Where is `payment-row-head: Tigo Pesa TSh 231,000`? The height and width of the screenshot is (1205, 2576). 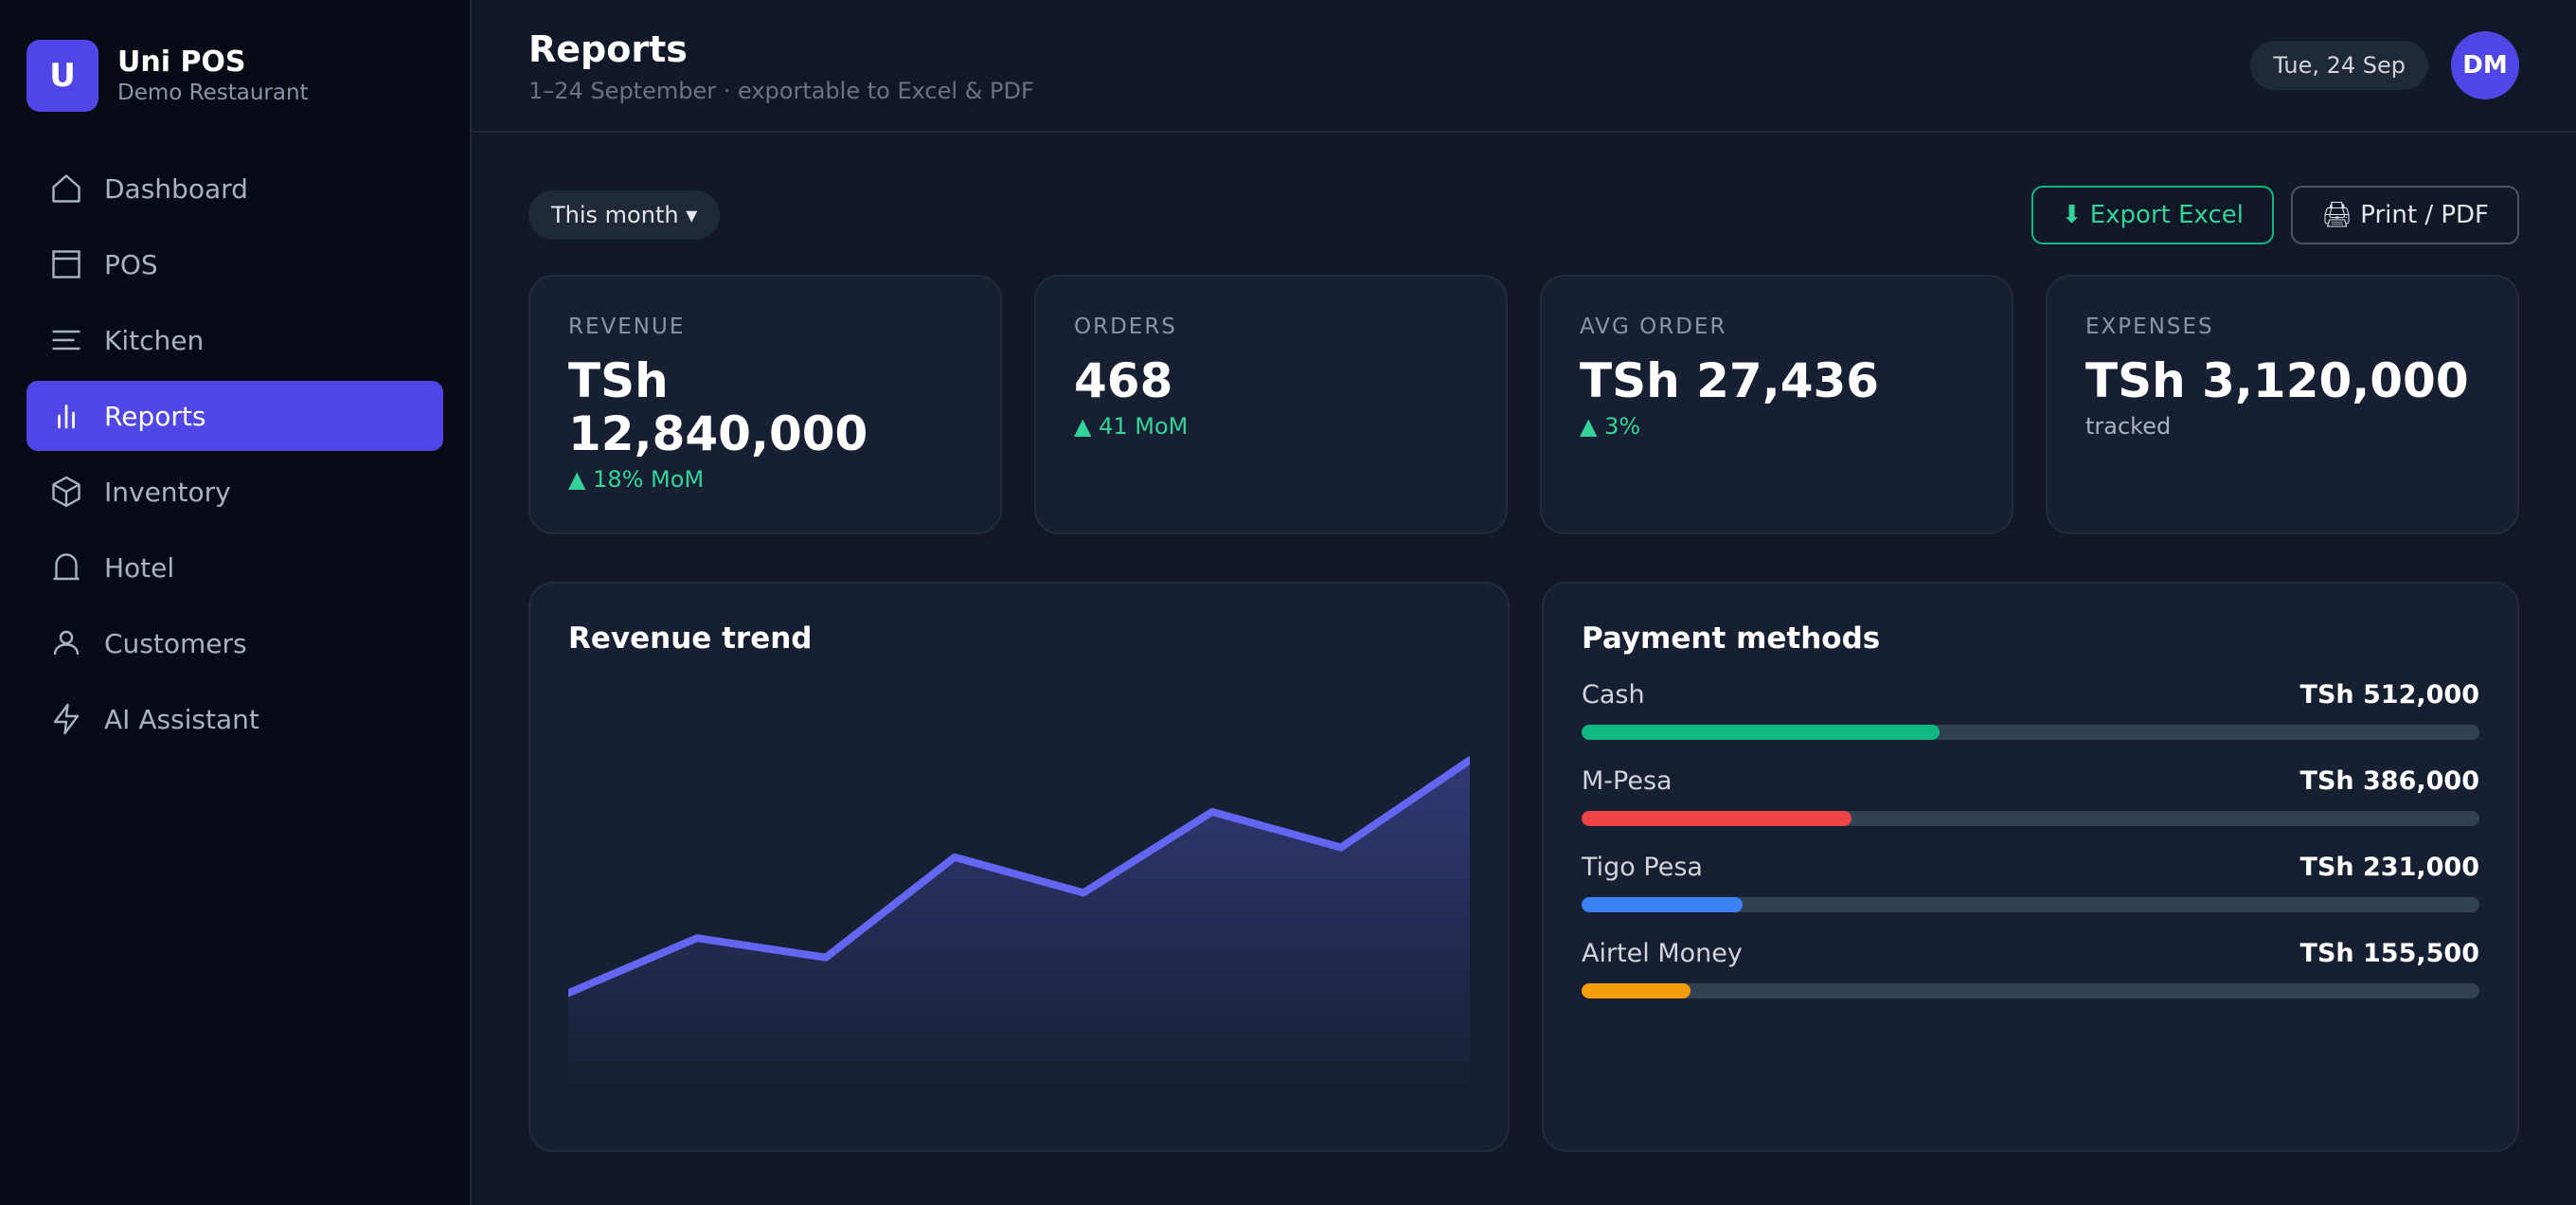
payment-row-head: Tigo Pesa TSh 231,000 is located at coordinates (2030, 867).